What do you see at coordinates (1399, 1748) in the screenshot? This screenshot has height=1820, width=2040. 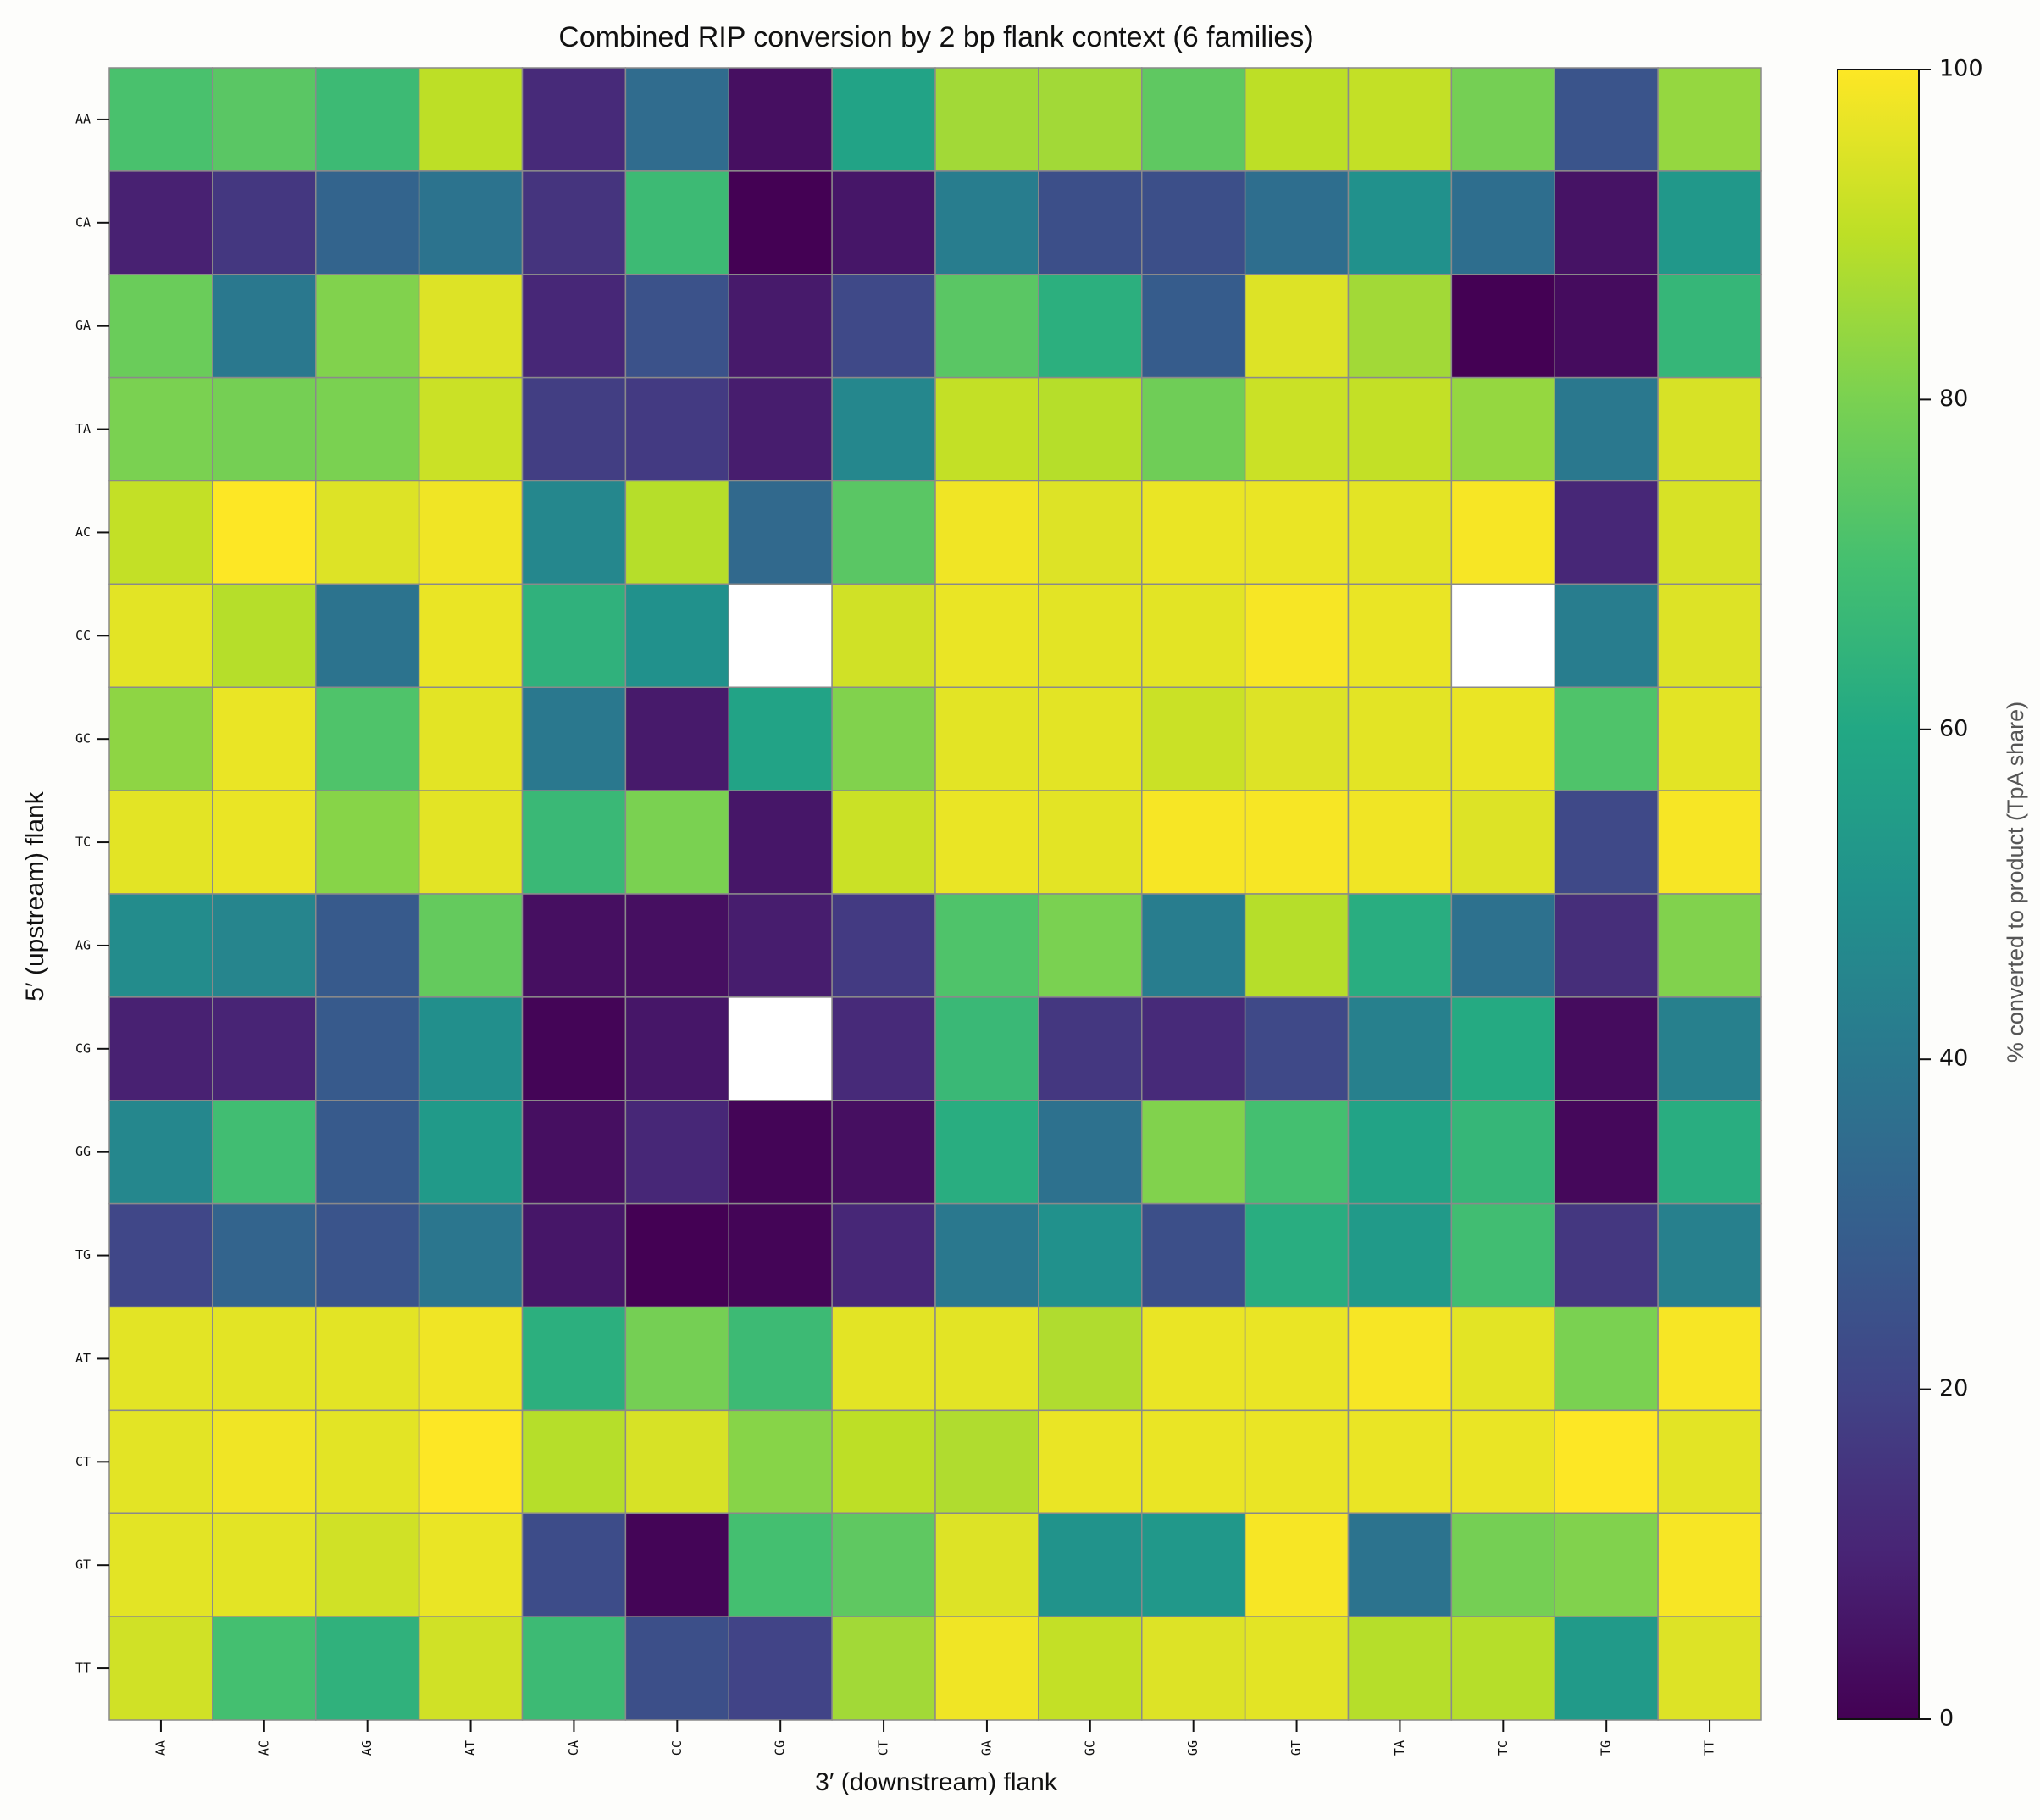 I see `x-tick-label: TA` at bounding box center [1399, 1748].